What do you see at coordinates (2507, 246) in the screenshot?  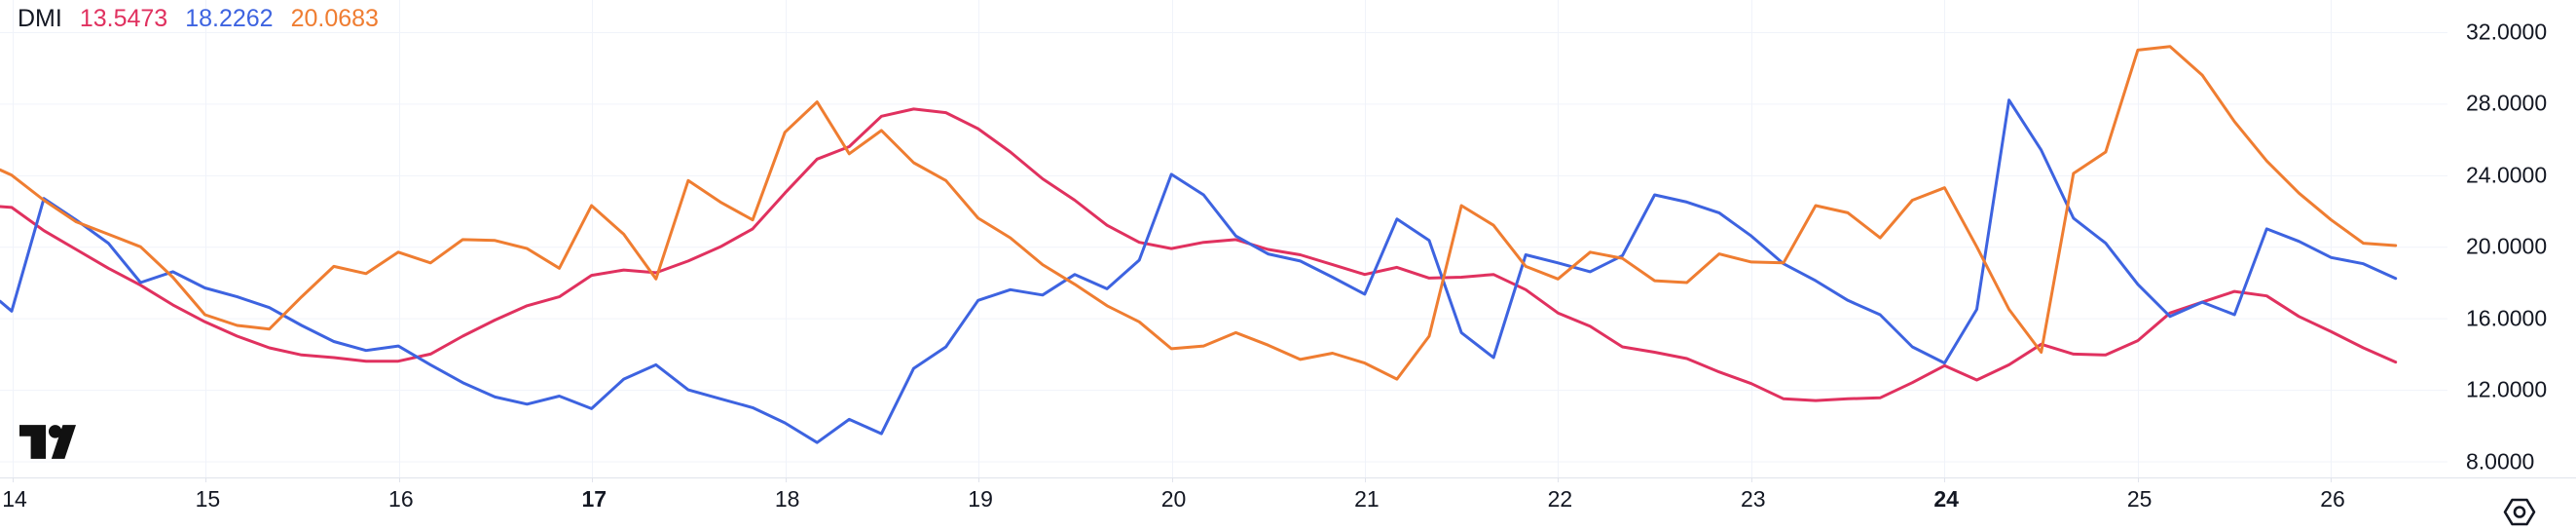 I see `price-axis-label: 20.0000` at bounding box center [2507, 246].